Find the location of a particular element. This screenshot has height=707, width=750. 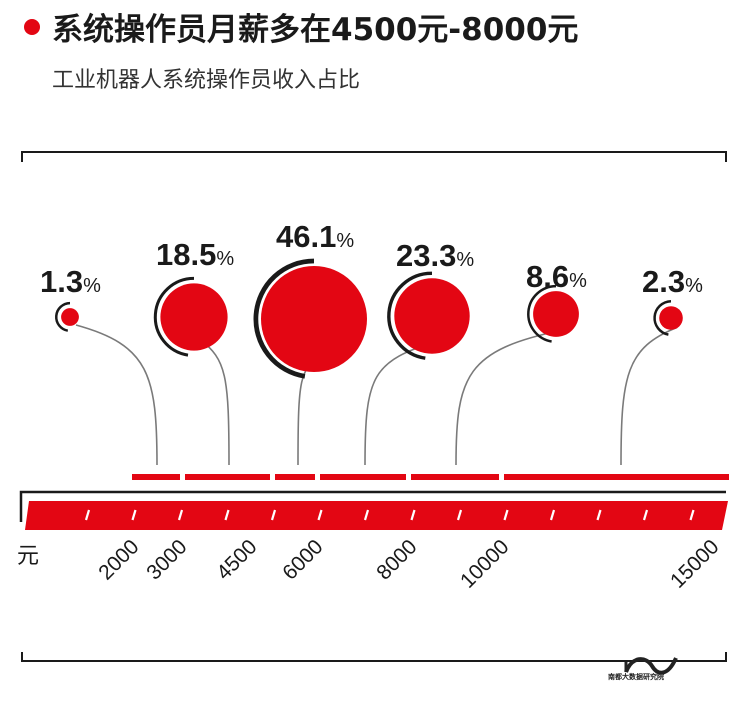

axis-tick-label: 10000 is located at coordinates (485, 564).